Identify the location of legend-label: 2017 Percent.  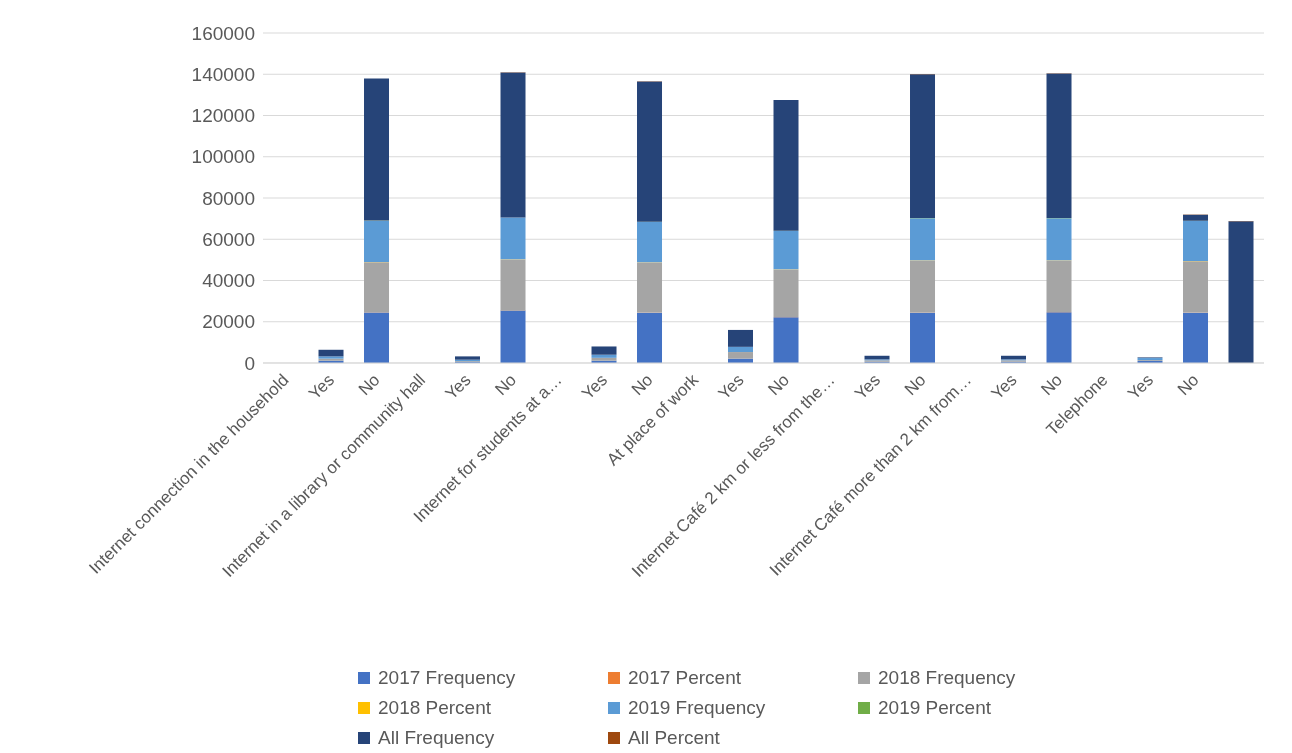
(685, 678).